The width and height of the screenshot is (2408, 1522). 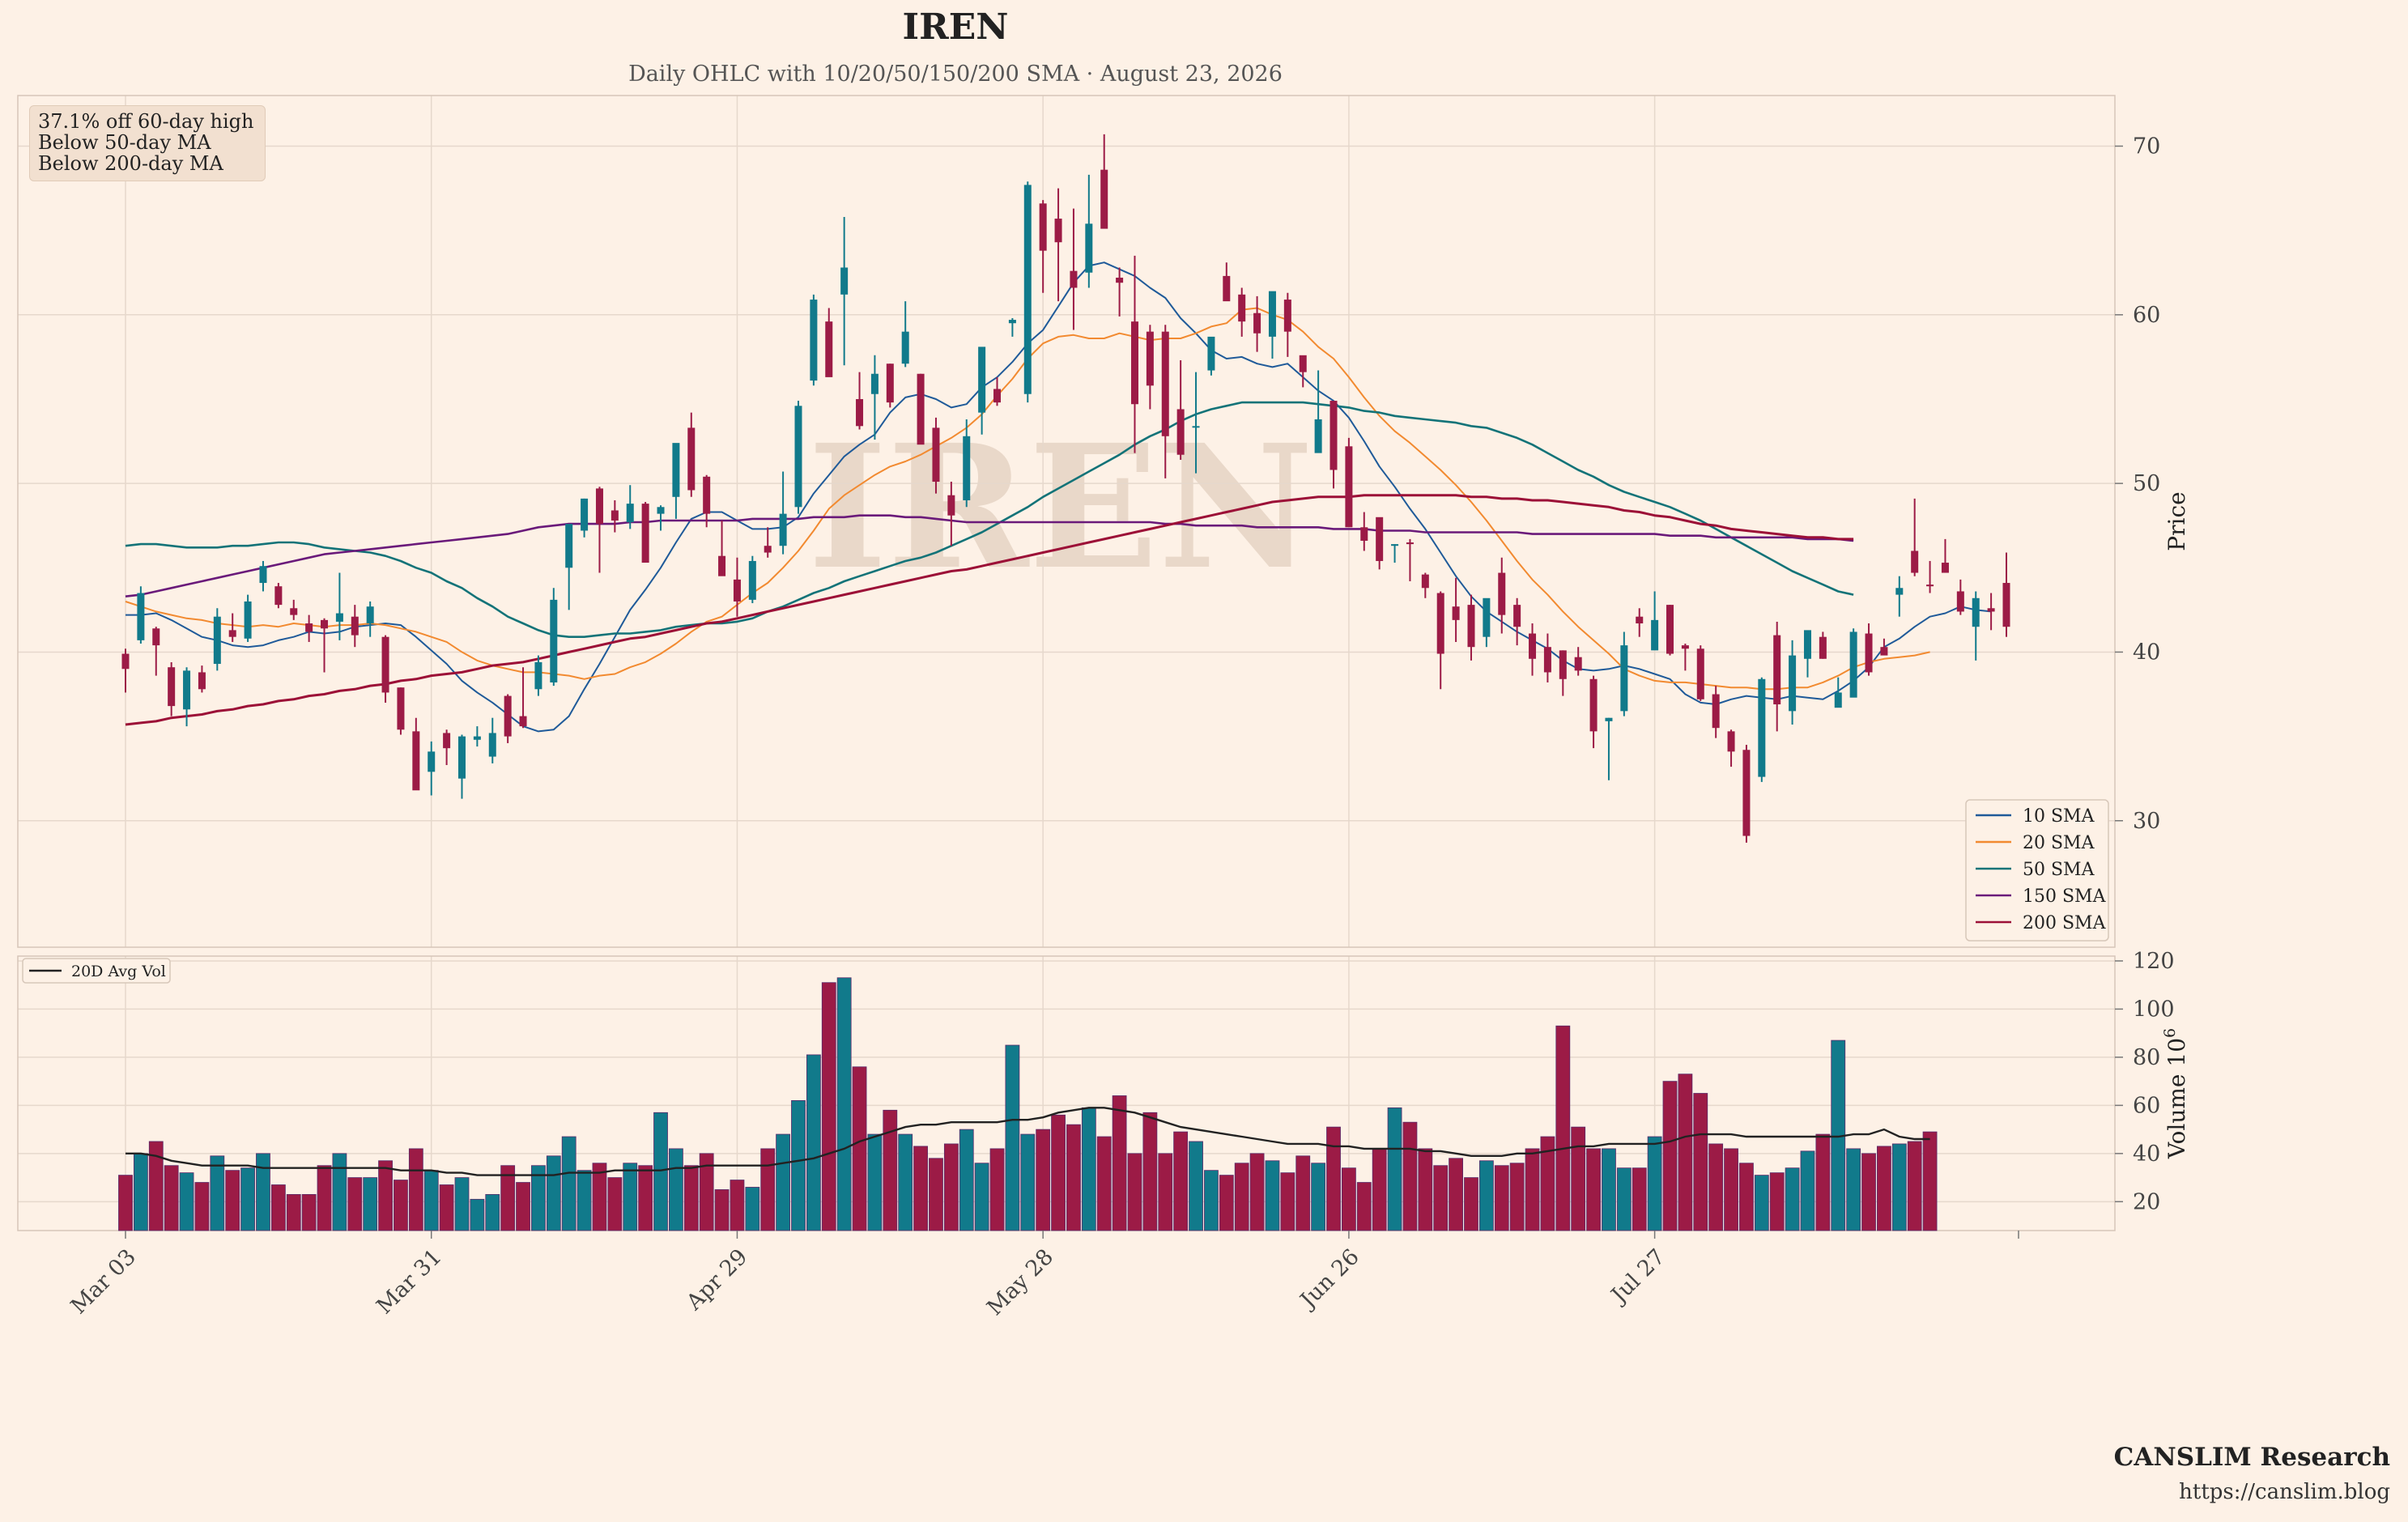 I want to click on price-tick-label: 70, so click(x=2146, y=146).